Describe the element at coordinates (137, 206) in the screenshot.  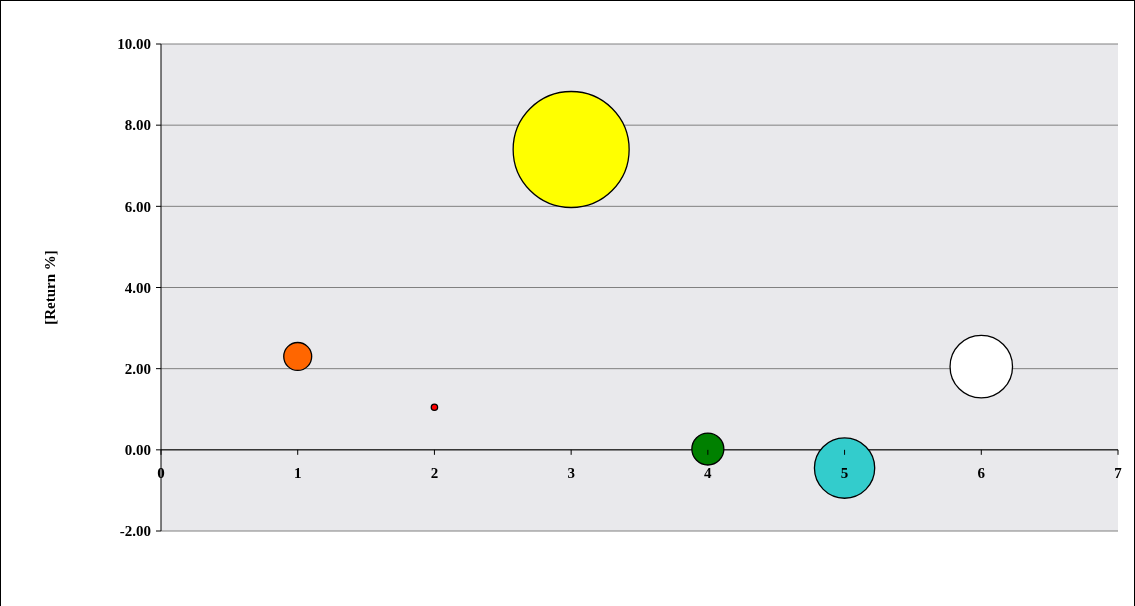
I see `y-tick-label: 6.00` at that location.